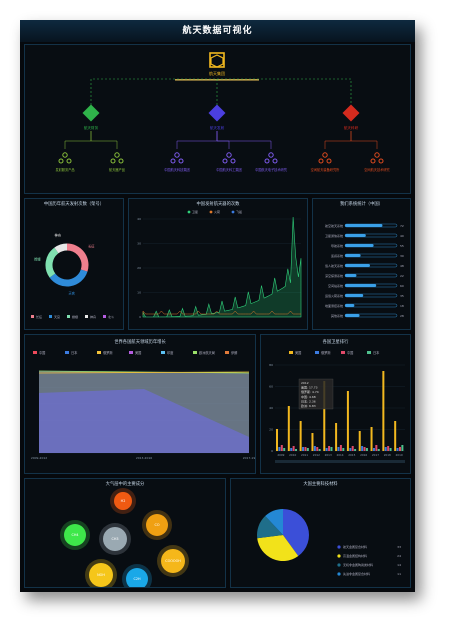  What do you see at coordinates (278, 548) in the screenshot?
I see `pie2-slice` at bounding box center [278, 548].